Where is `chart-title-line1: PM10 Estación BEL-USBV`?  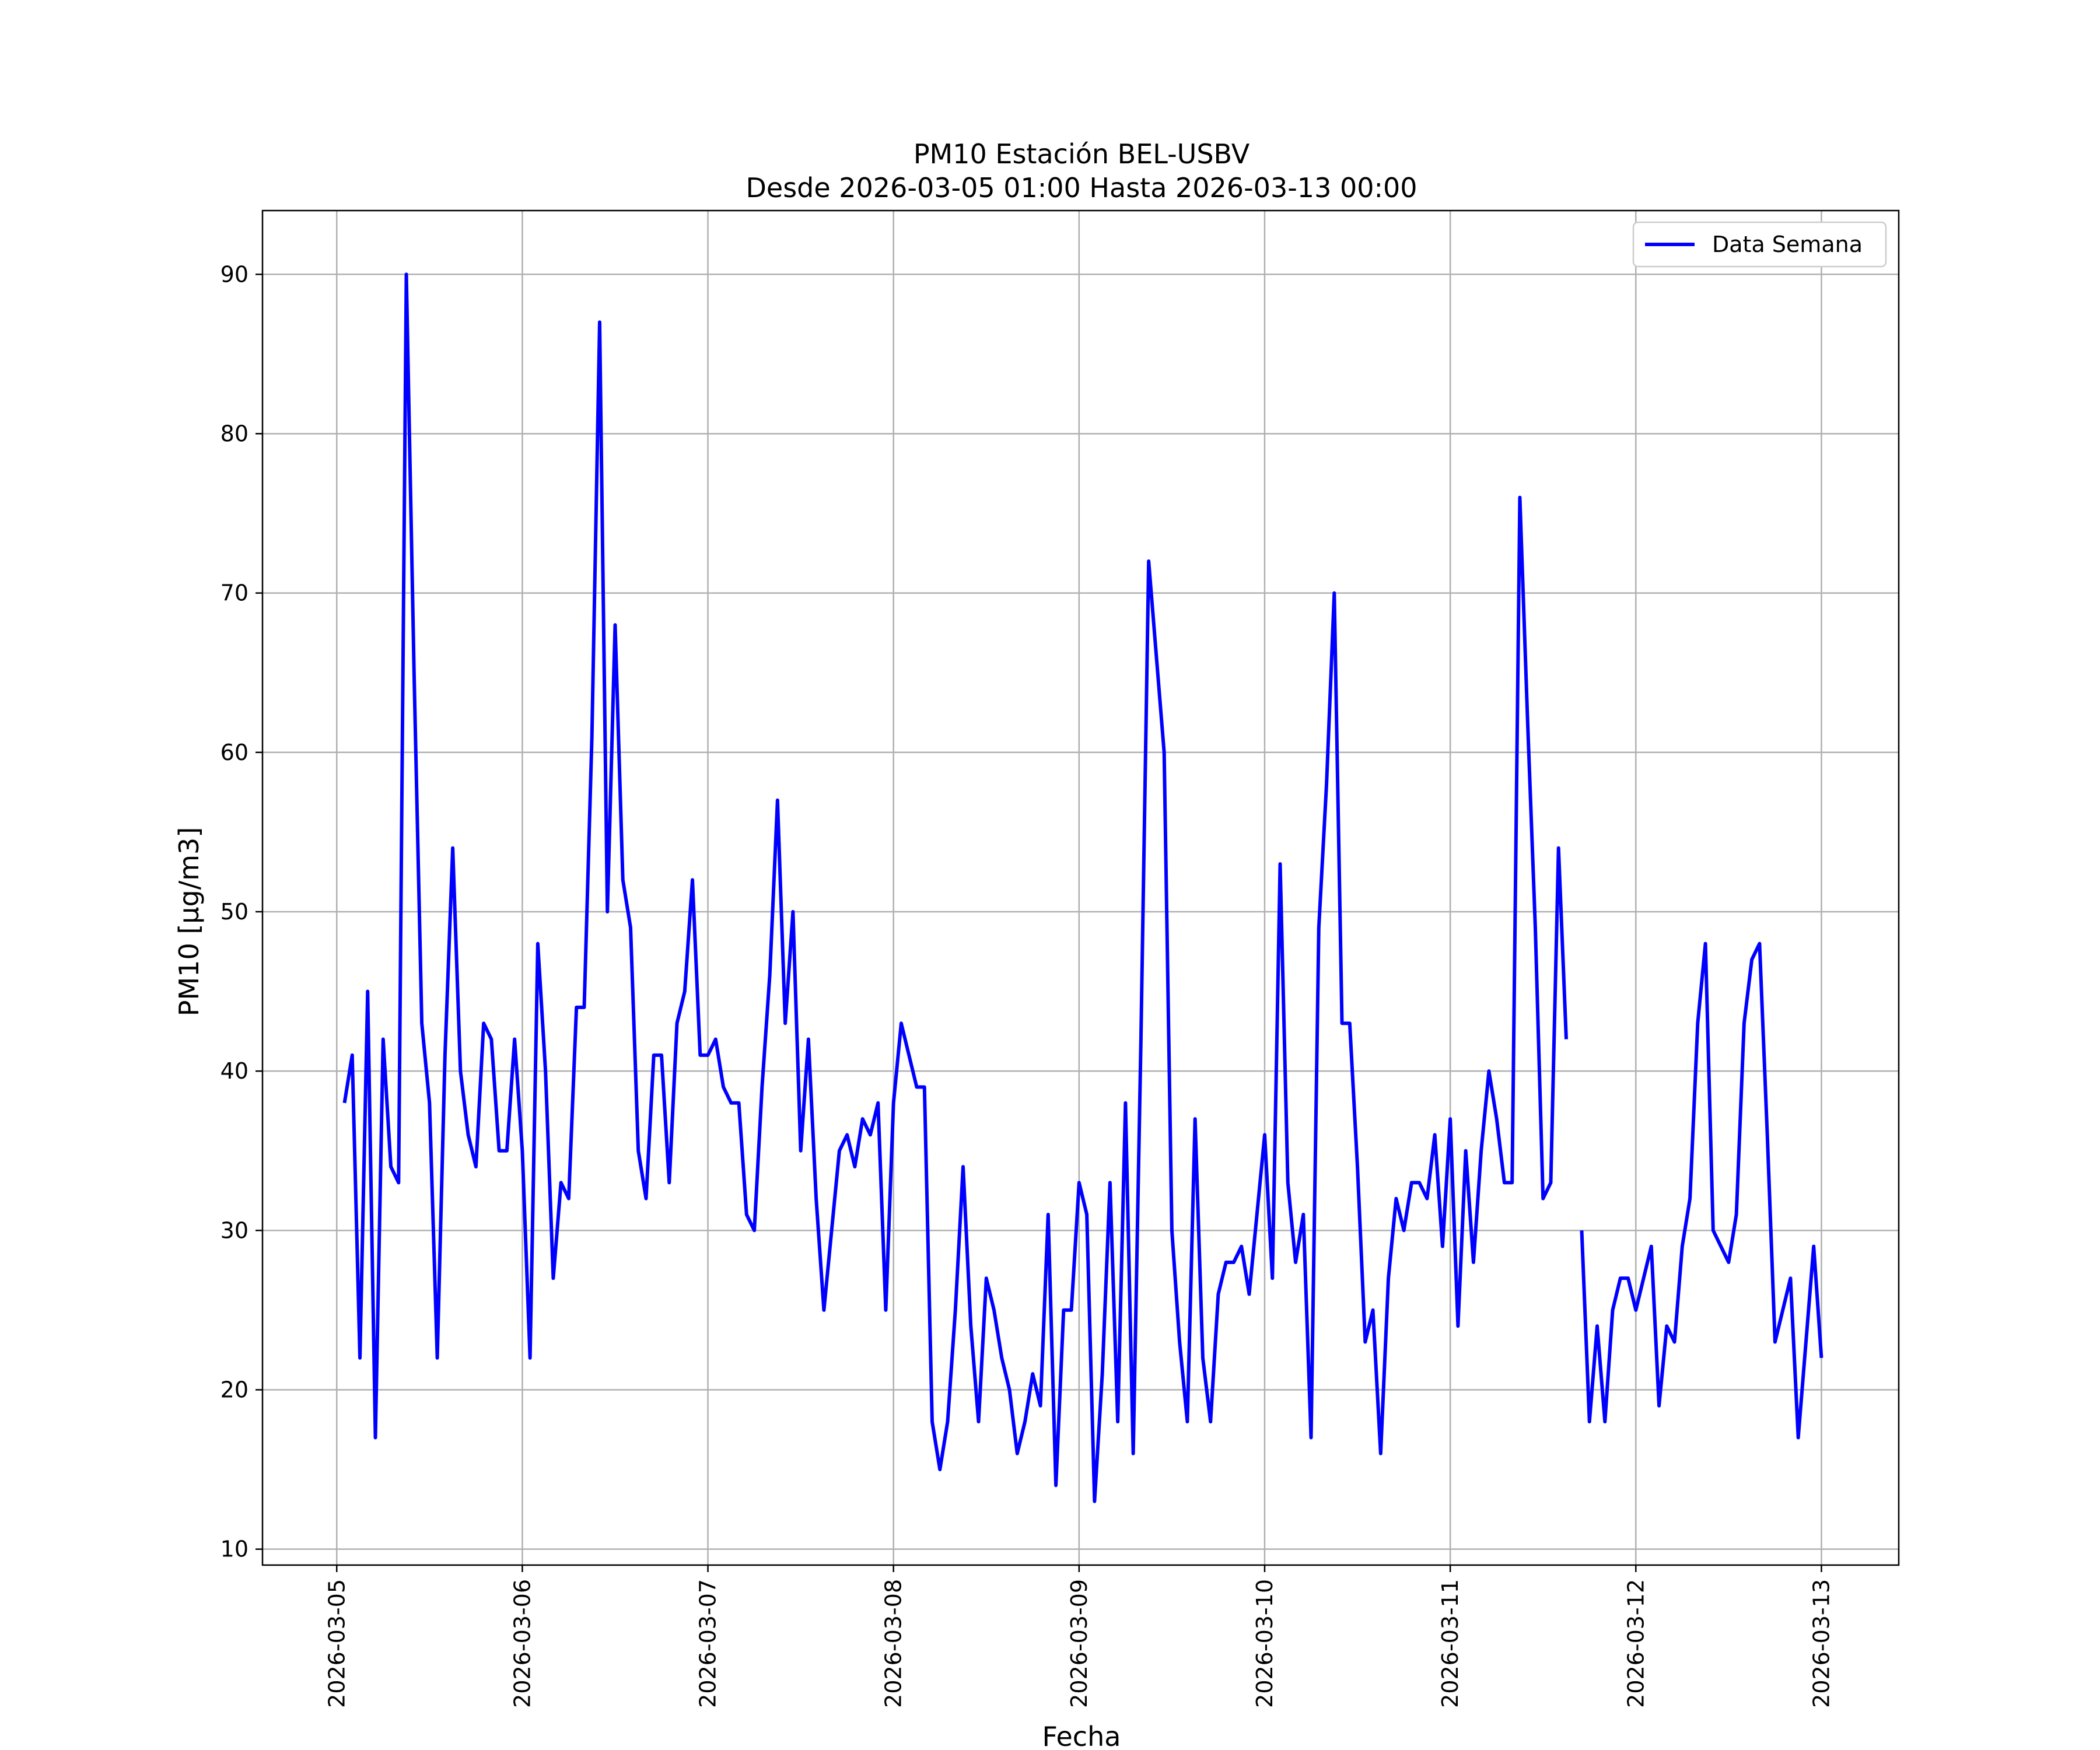 chart-title-line1: PM10 Estación BEL-USBV is located at coordinates (1082, 154).